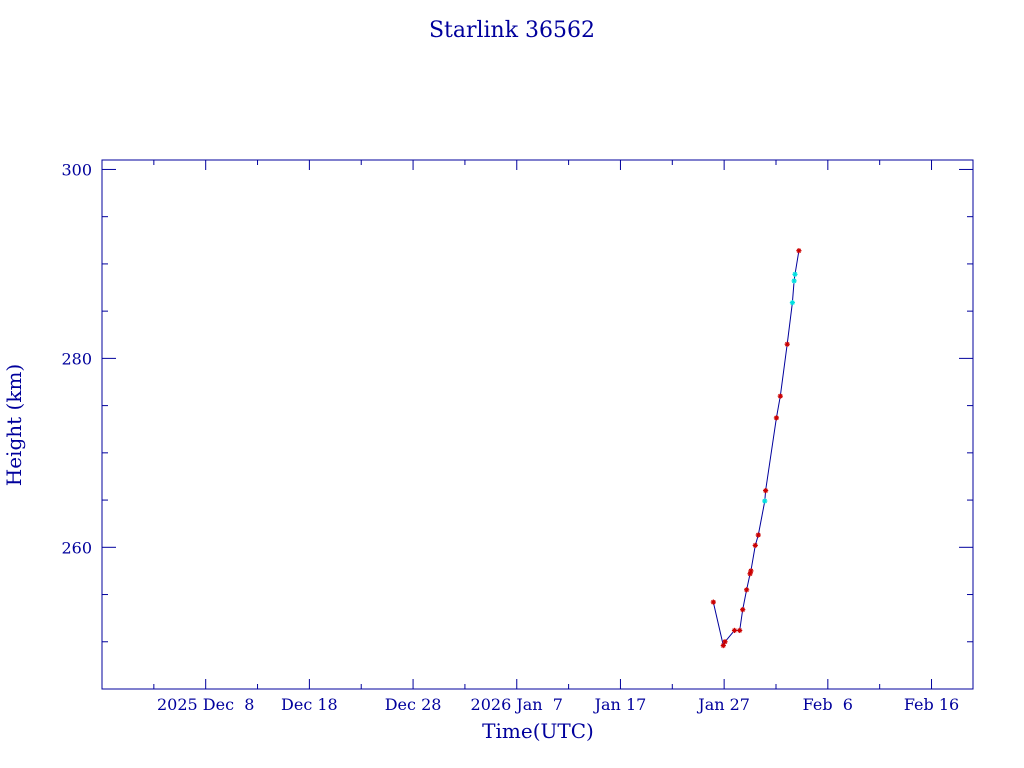 Image resolution: width=1024 pixels, height=768 pixels. What do you see at coordinates (828, 704) in the screenshot?
I see `x-tick-label: Feb 6` at bounding box center [828, 704].